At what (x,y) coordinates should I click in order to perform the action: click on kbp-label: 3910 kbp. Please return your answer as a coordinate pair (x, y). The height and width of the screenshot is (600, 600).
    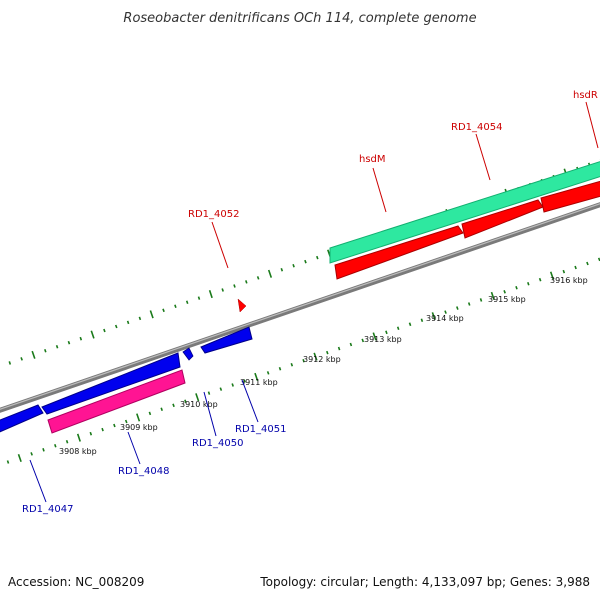
    Looking at the image, I should click on (199, 404).